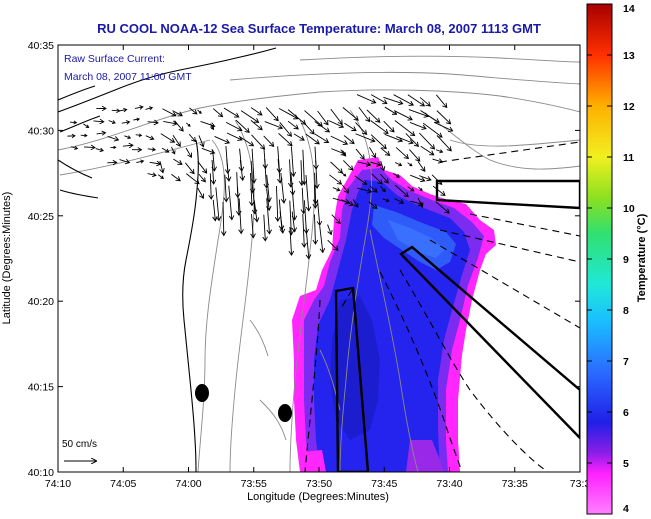  I want to click on y-tick-label: 40:25, so click(41, 217).